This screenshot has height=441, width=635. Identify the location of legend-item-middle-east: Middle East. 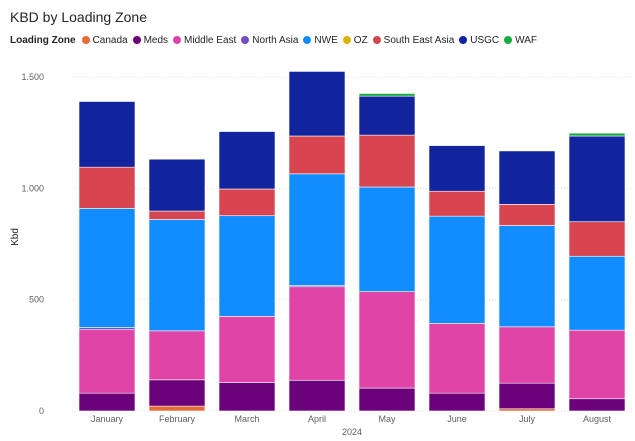
(204, 40).